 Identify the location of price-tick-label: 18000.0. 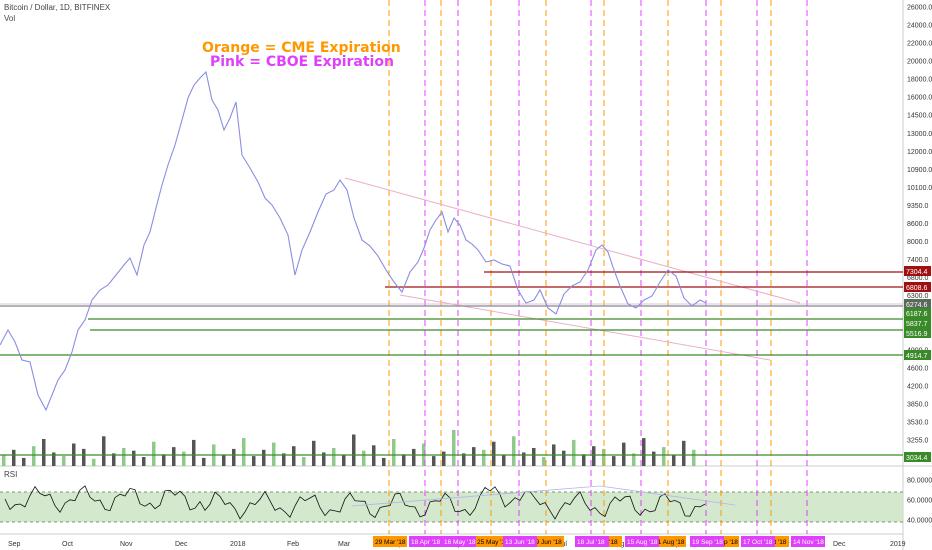
(919, 80).